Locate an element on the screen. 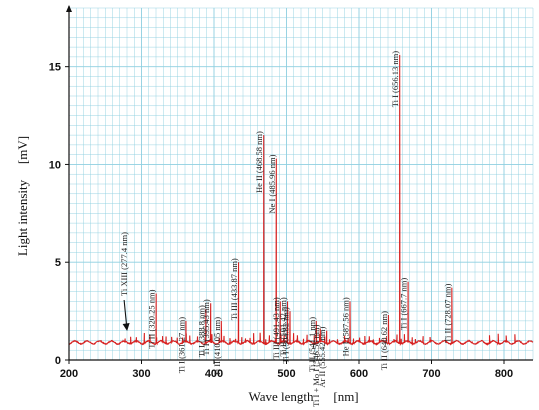  x-tick-label: 600 is located at coordinates (359, 374).